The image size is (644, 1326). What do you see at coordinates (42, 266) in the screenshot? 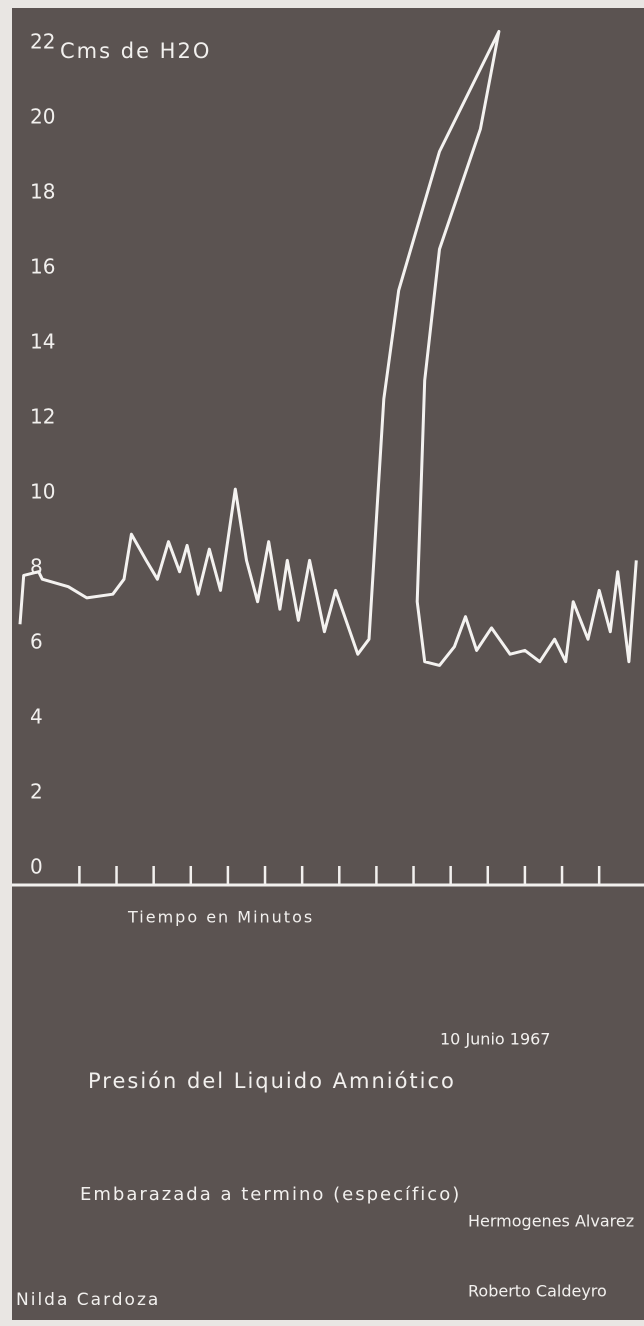
I see `y-tick-label: 16` at bounding box center [42, 266].